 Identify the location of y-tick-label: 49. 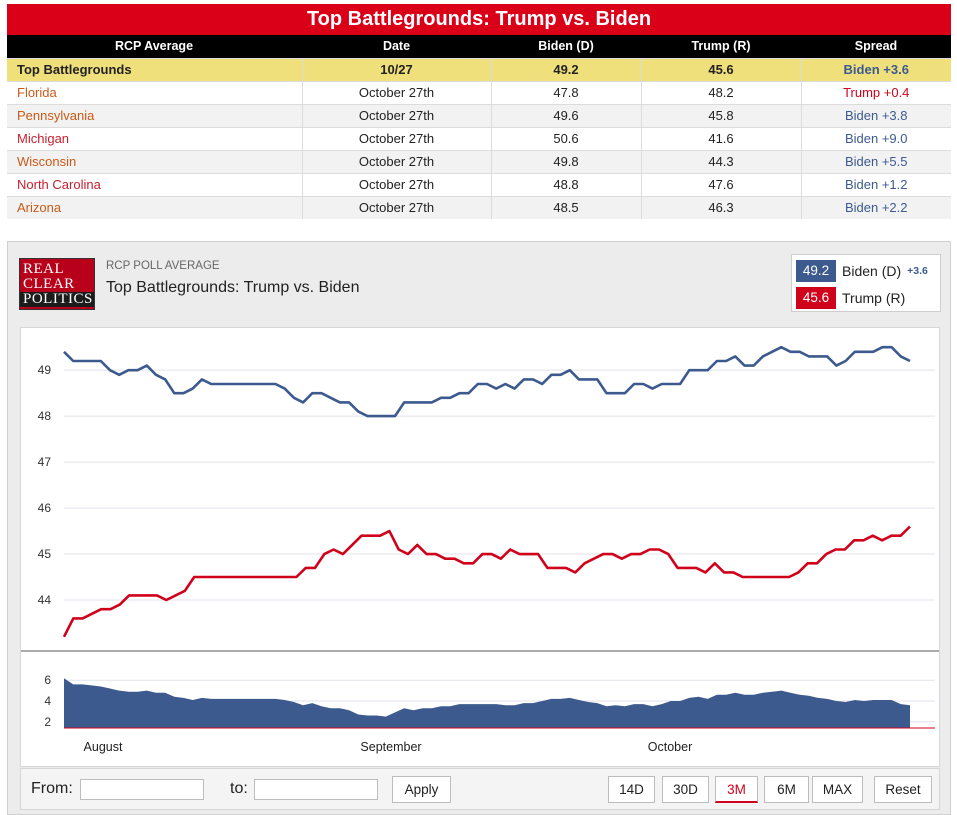
(45, 370).